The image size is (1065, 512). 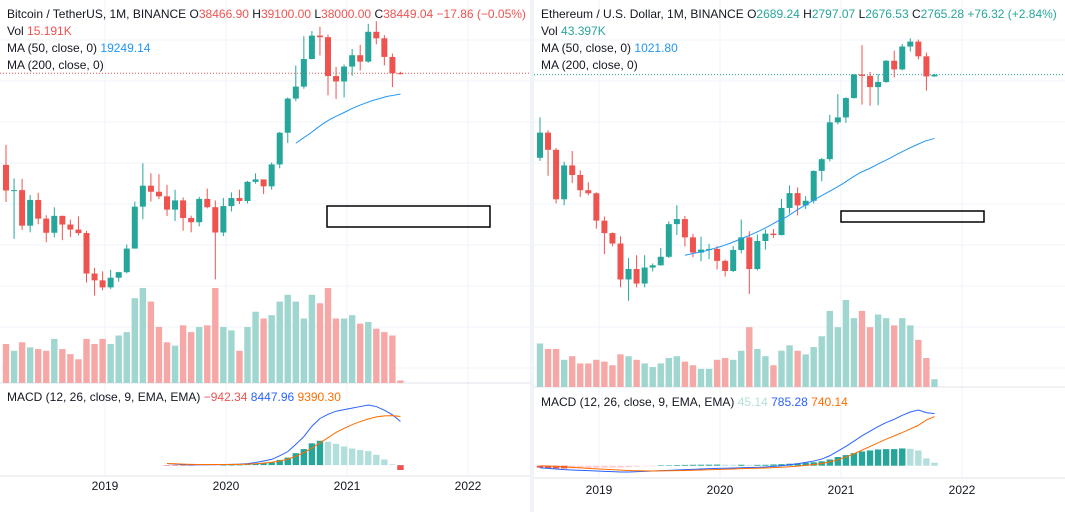 I want to click on btc-ma50-label: MA (50, close, 0), so click(x=52, y=48).